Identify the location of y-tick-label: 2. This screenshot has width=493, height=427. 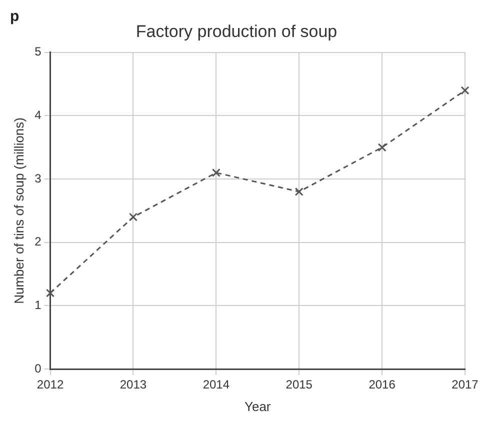
(38, 241).